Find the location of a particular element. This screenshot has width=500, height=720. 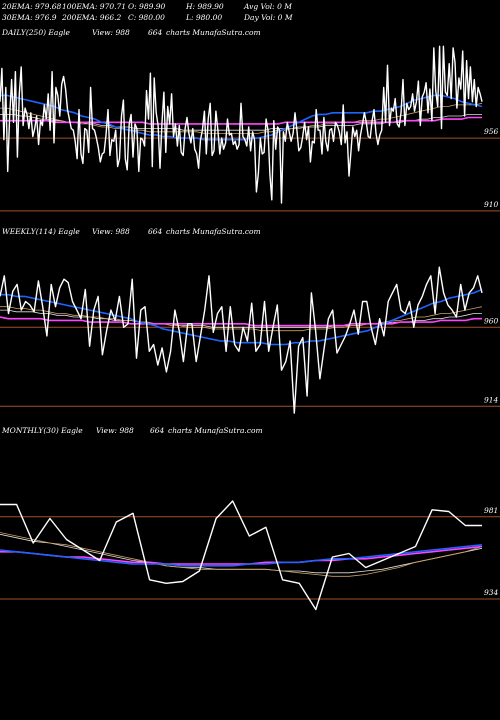

weekly-brand: charts MunafaSutra.com is located at coordinates (213, 231).